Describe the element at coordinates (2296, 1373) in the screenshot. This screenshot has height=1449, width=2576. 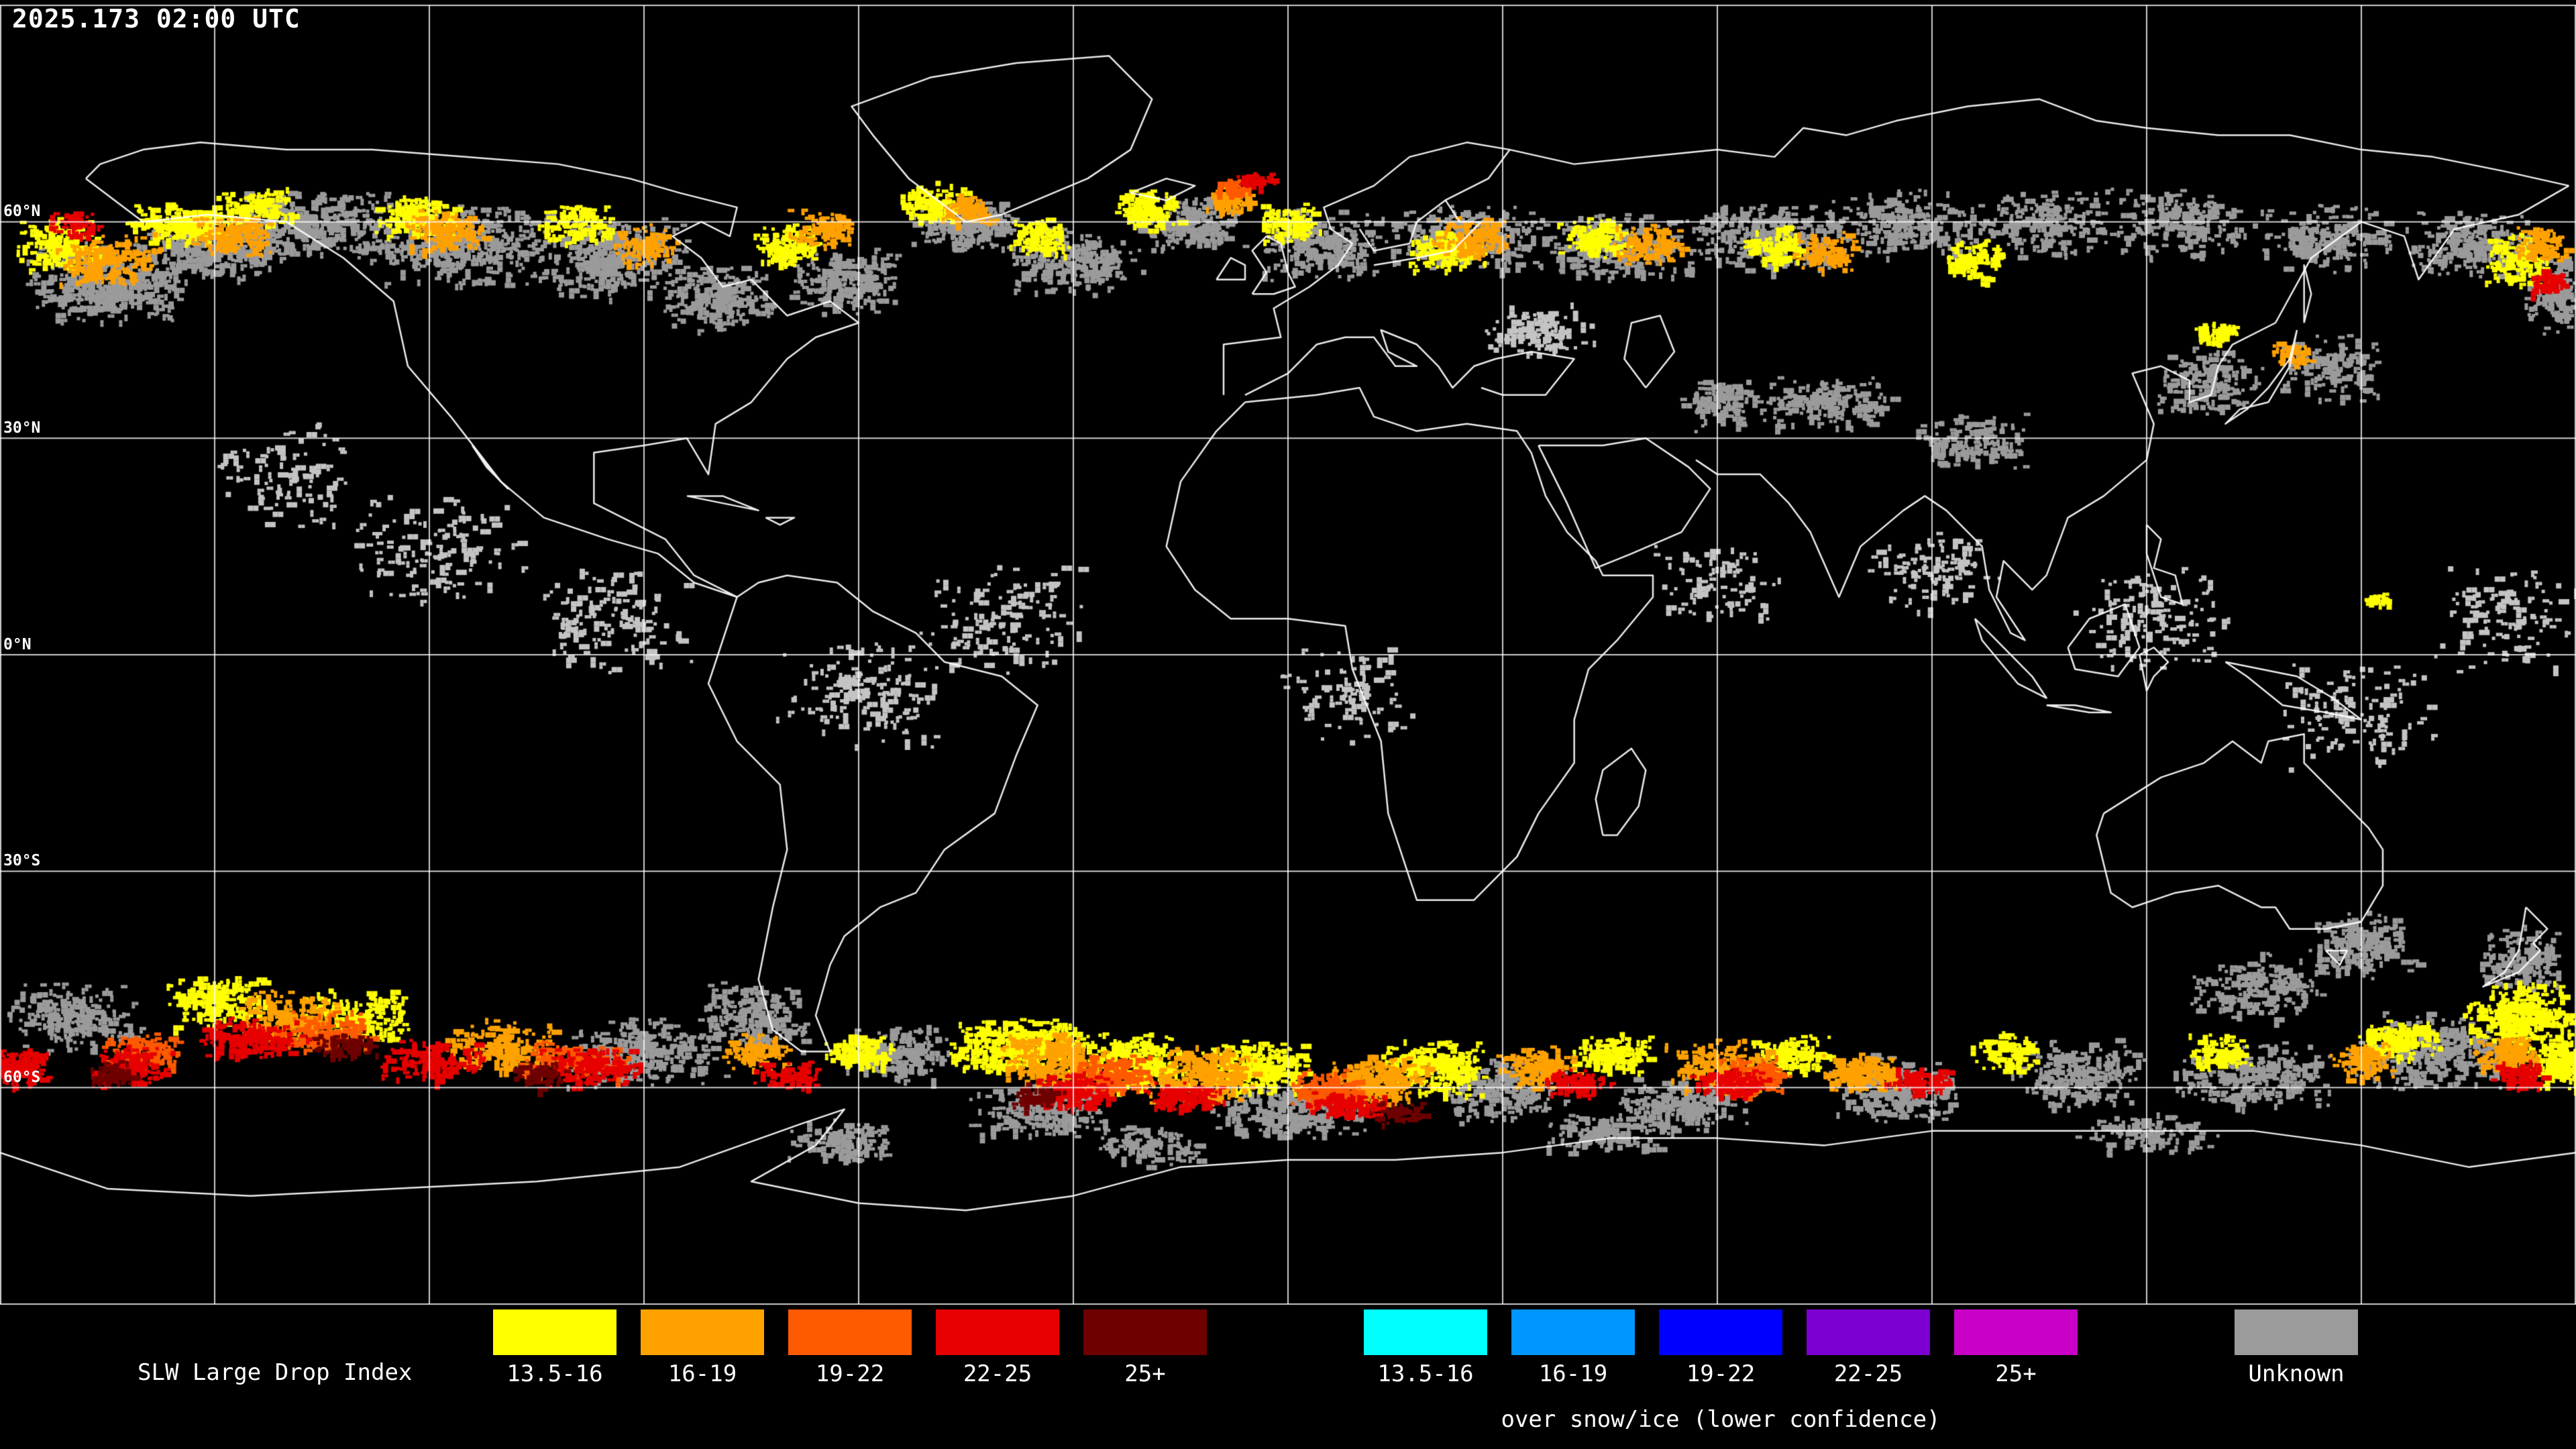
I see `legend-swatch-label: Unknown` at that location.